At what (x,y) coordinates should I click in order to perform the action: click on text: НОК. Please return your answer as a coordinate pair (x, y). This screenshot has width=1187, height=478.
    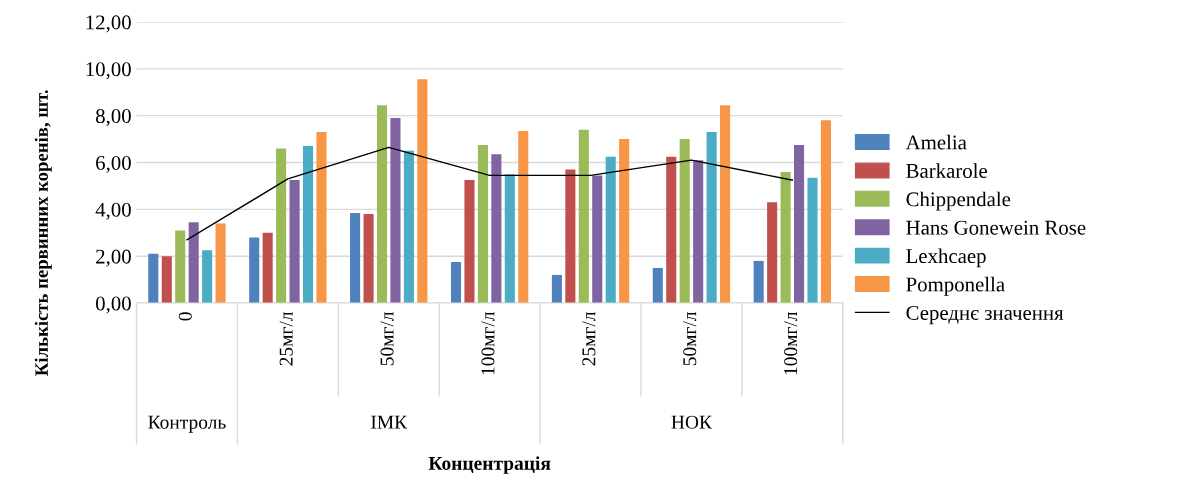
    Looking at the image, I should click on (692, 422).